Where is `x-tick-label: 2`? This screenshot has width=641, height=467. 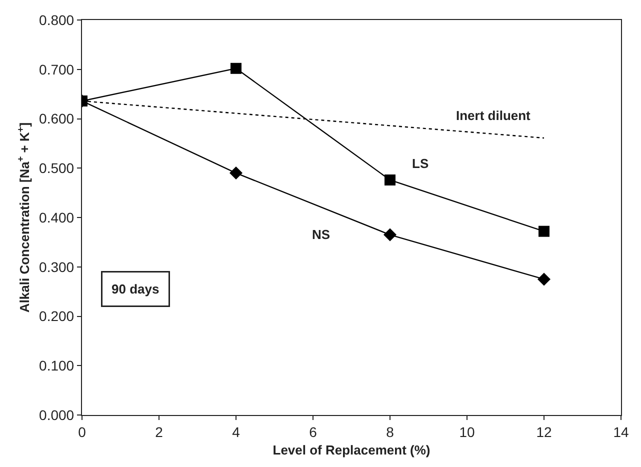
x-tick-label: 2 is located at coordinates (159, 432).